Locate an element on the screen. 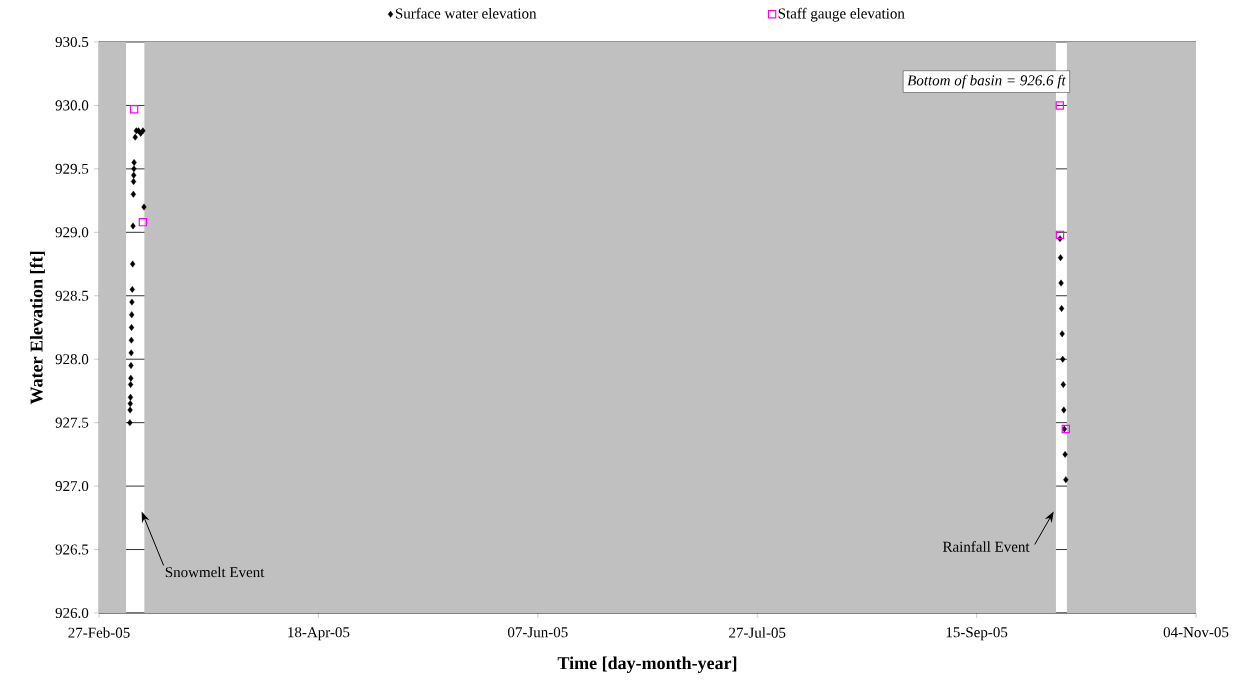  x-tick-label: 27-Jul-05 is located at coordinates (757, 632).